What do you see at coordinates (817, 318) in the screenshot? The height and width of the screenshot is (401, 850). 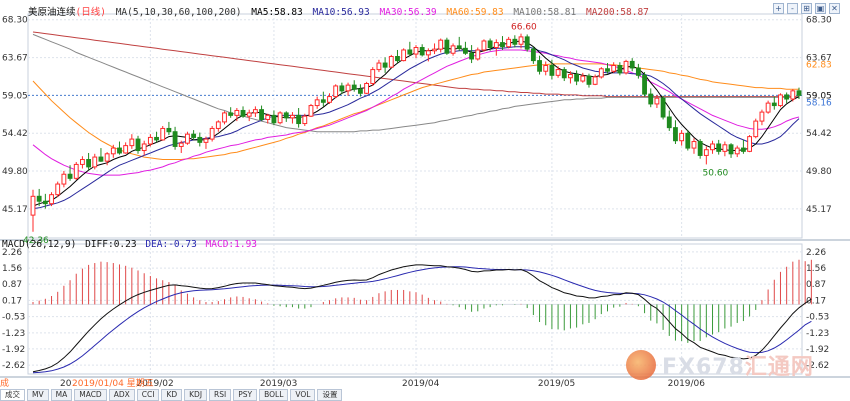 I see `macd-tick-right: -0.53` at bounding box center [817, 318].